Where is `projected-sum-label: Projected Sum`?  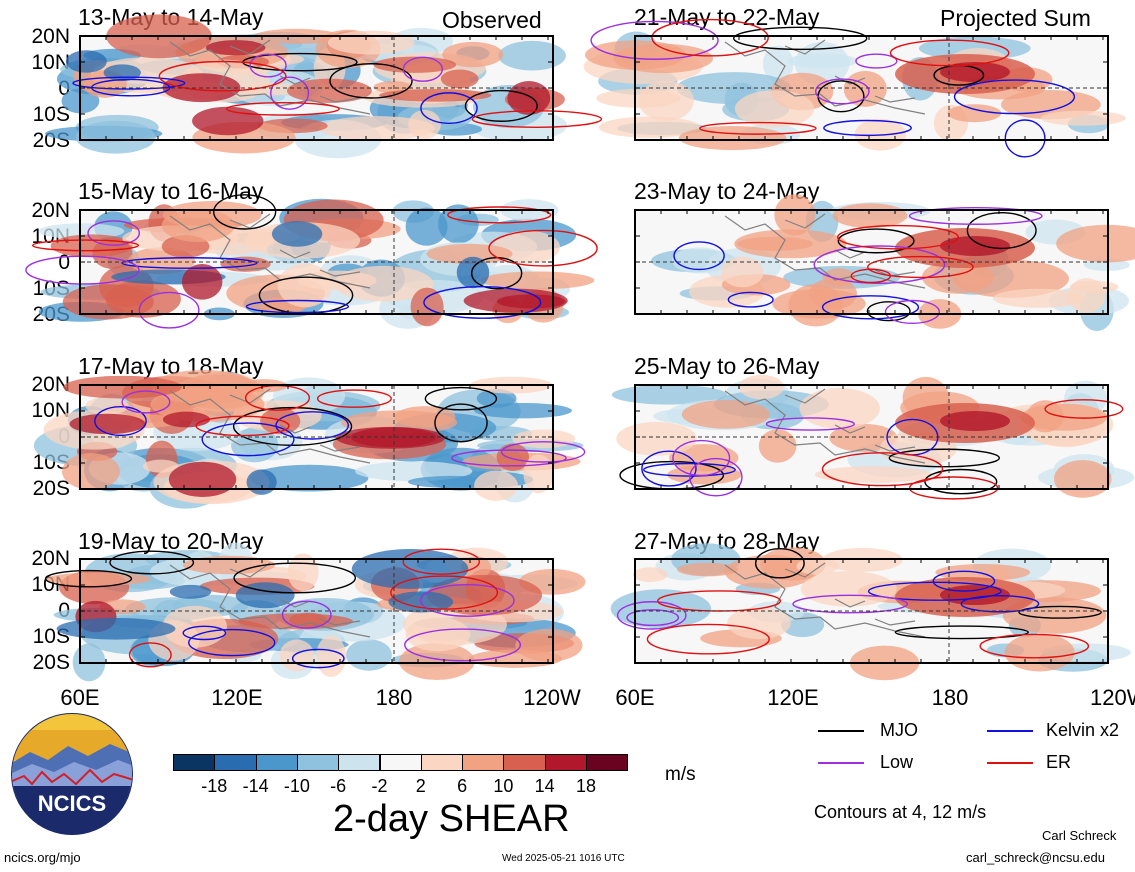 projected-sum-label: Projected Sum is located at coordinates (1015, 18).